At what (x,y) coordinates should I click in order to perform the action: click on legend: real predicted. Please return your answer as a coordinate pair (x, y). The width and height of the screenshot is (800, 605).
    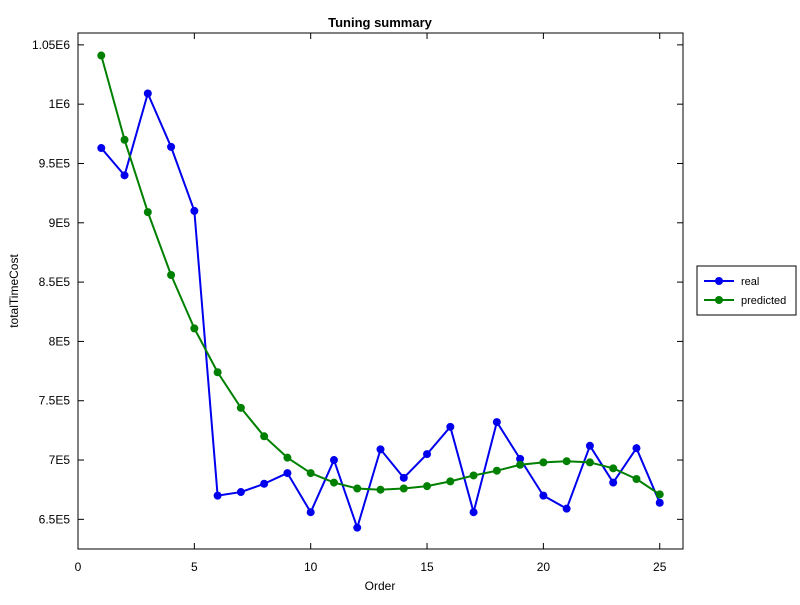
    Looking at the image, I should click on (746, 290).